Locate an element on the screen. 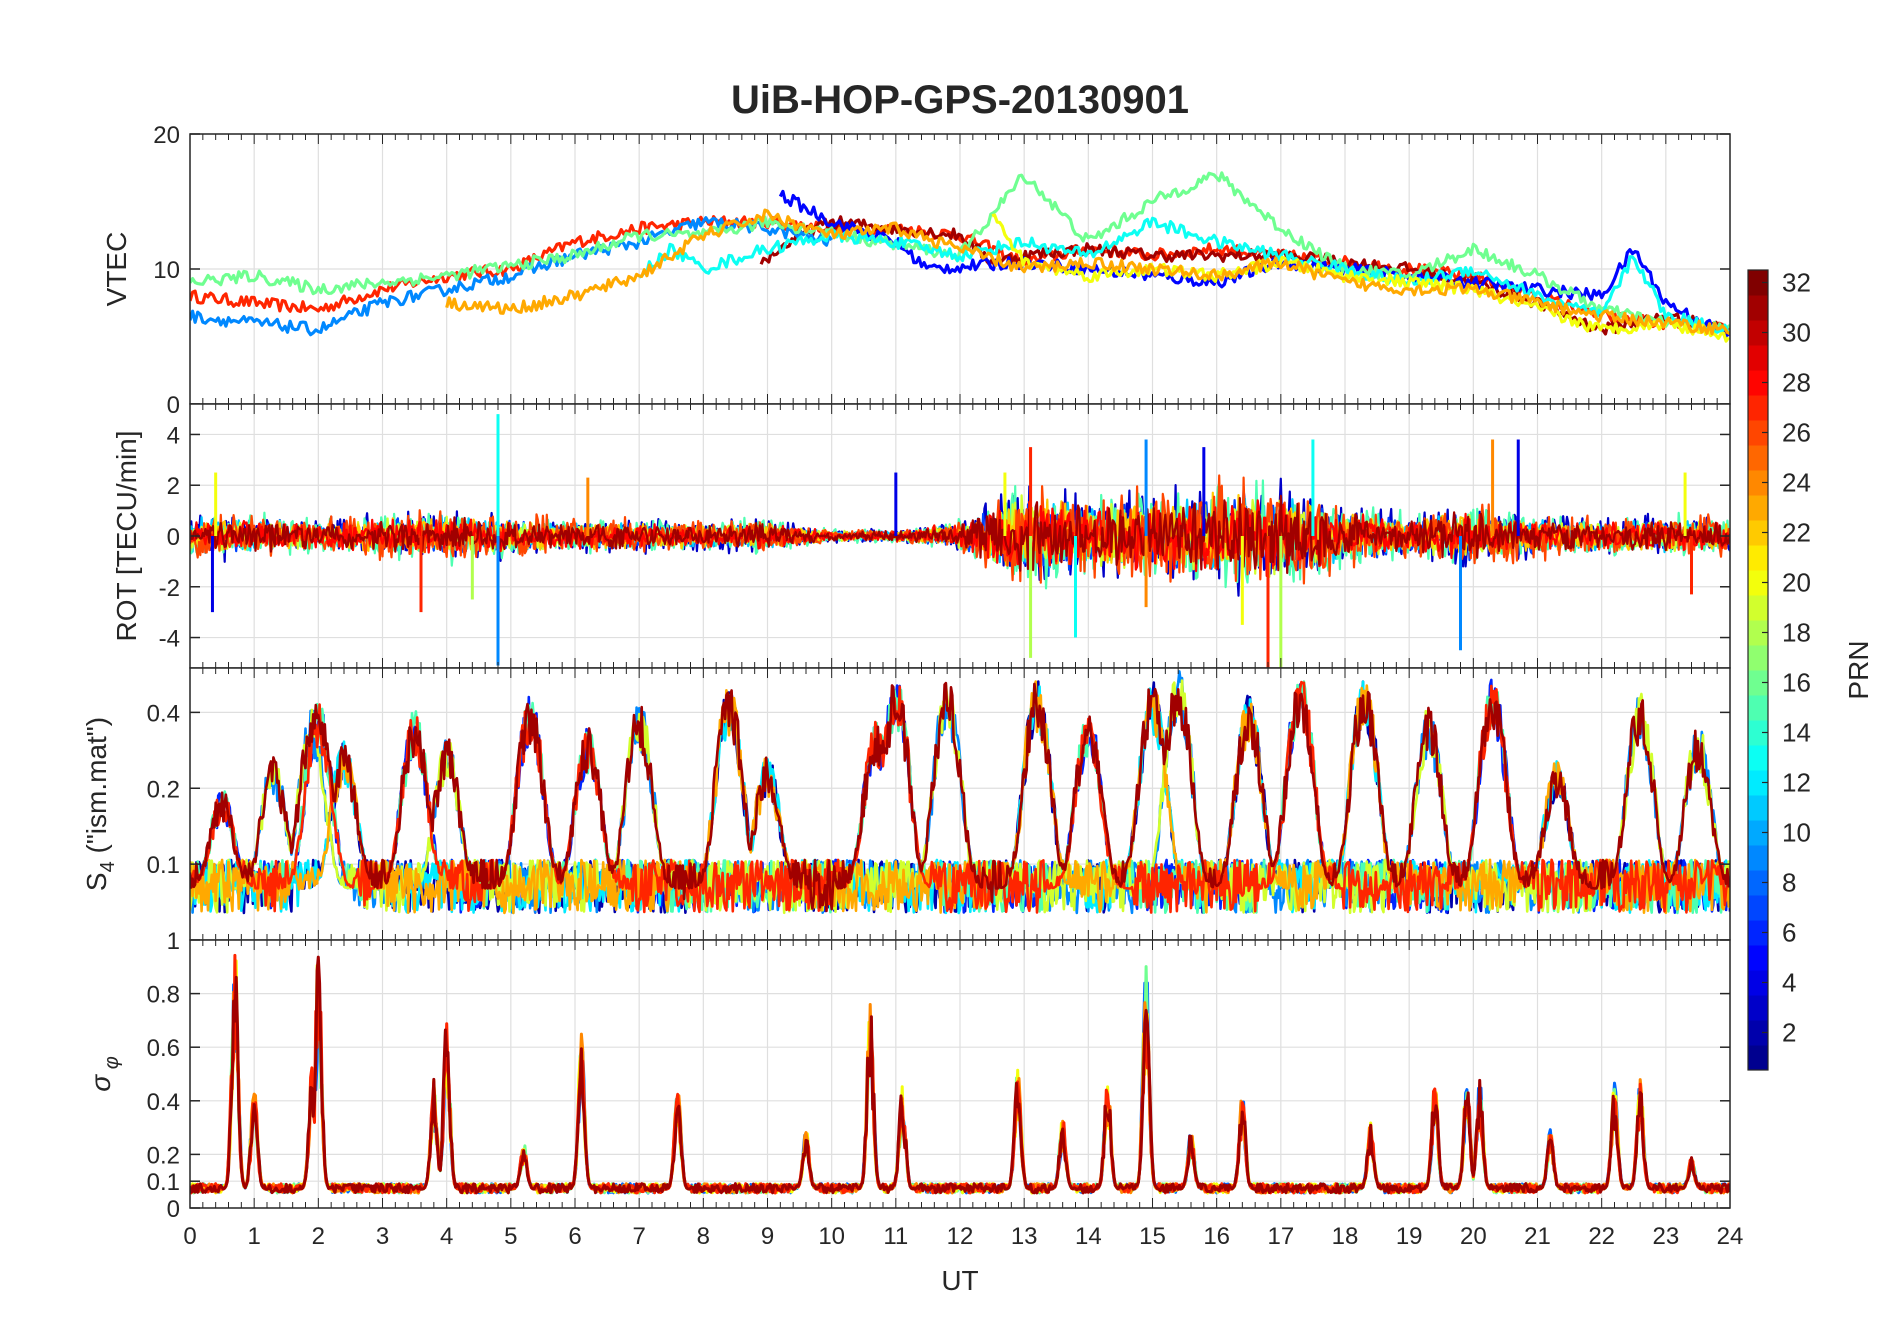  x-tick-label: 9 is located at coordinates (767, 1236).